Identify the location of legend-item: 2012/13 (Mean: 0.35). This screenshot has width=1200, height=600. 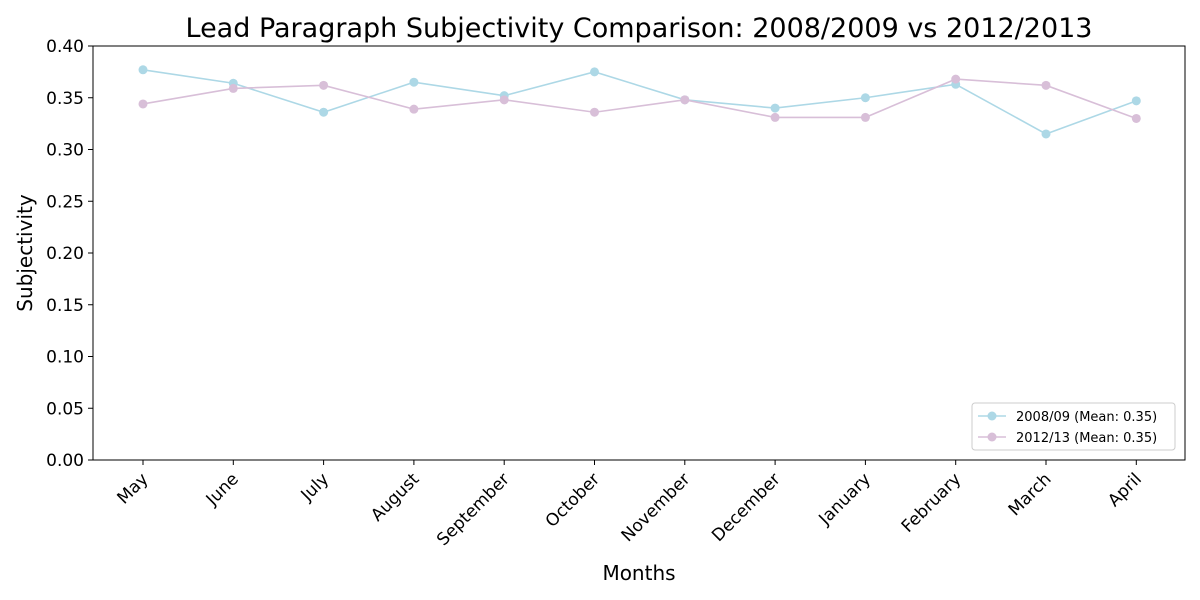
(1067, 438).